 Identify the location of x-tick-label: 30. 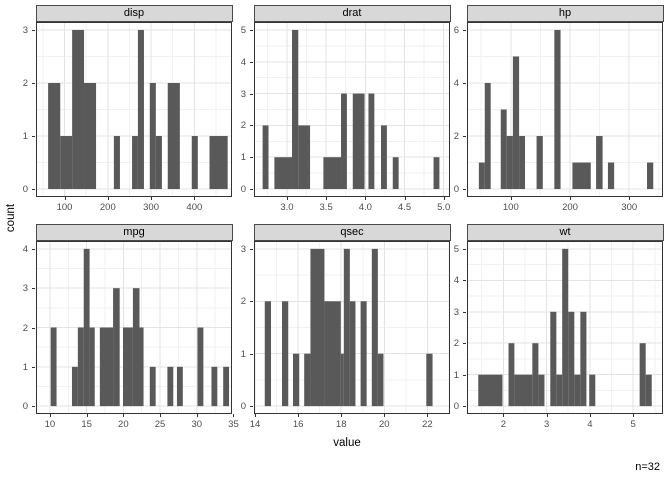
(197, 424).